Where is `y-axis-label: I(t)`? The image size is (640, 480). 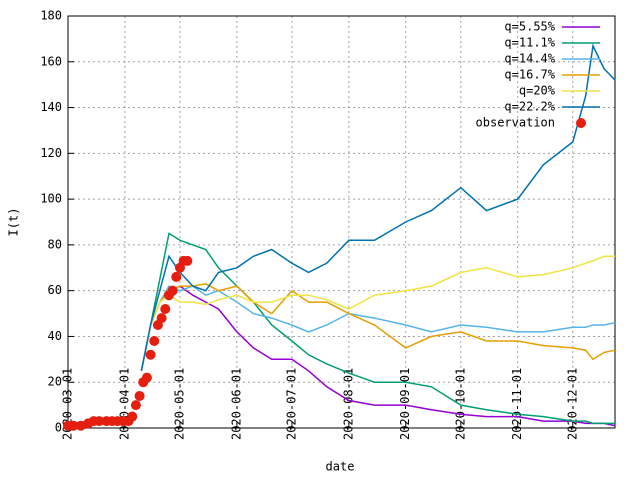
y-axis-label: I(t) is located at coordinates (14, 222).